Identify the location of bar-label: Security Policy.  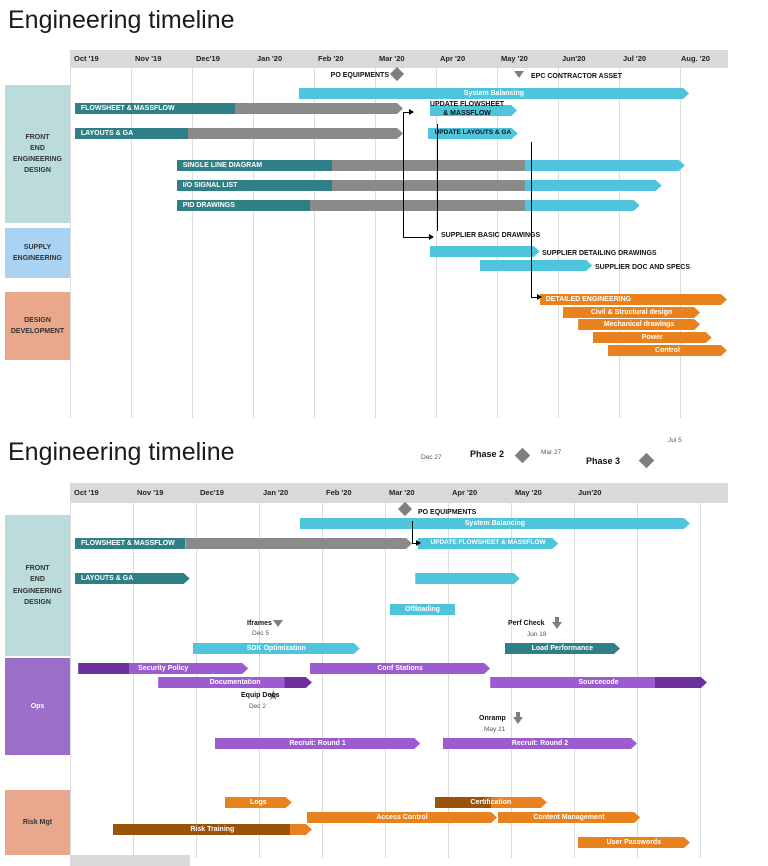
(163, 668).